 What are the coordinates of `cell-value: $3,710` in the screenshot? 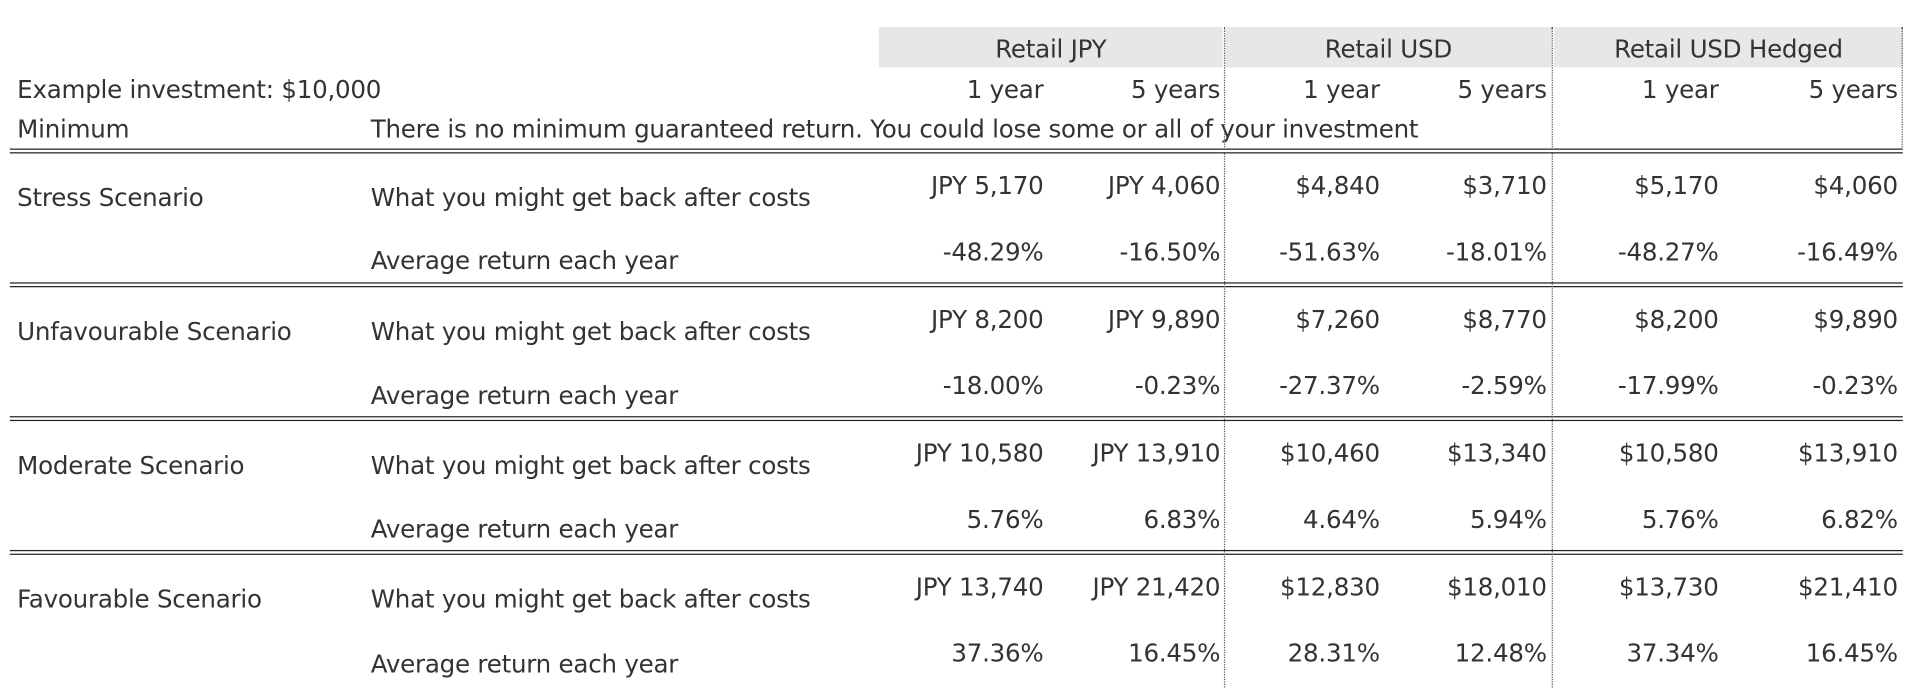 It's located at (1504, 185).